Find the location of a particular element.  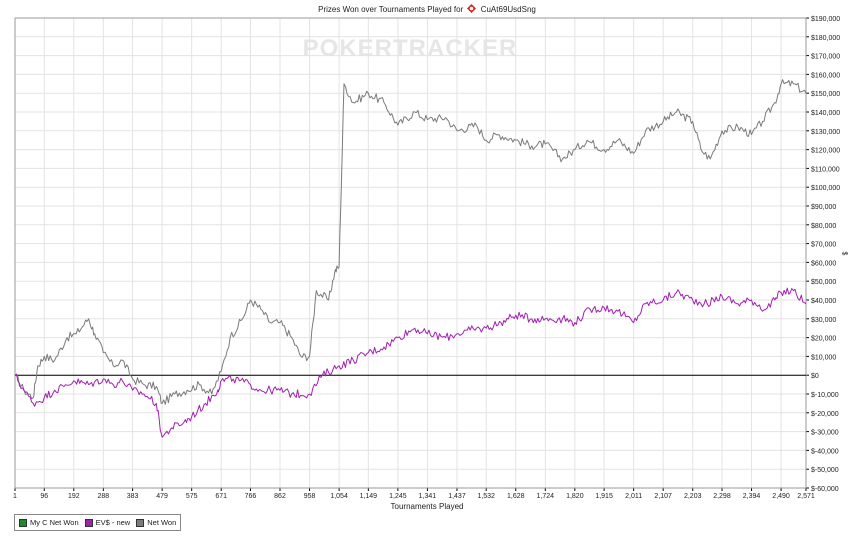

x-tick-label: 1 is located at coordinates (15, 496).